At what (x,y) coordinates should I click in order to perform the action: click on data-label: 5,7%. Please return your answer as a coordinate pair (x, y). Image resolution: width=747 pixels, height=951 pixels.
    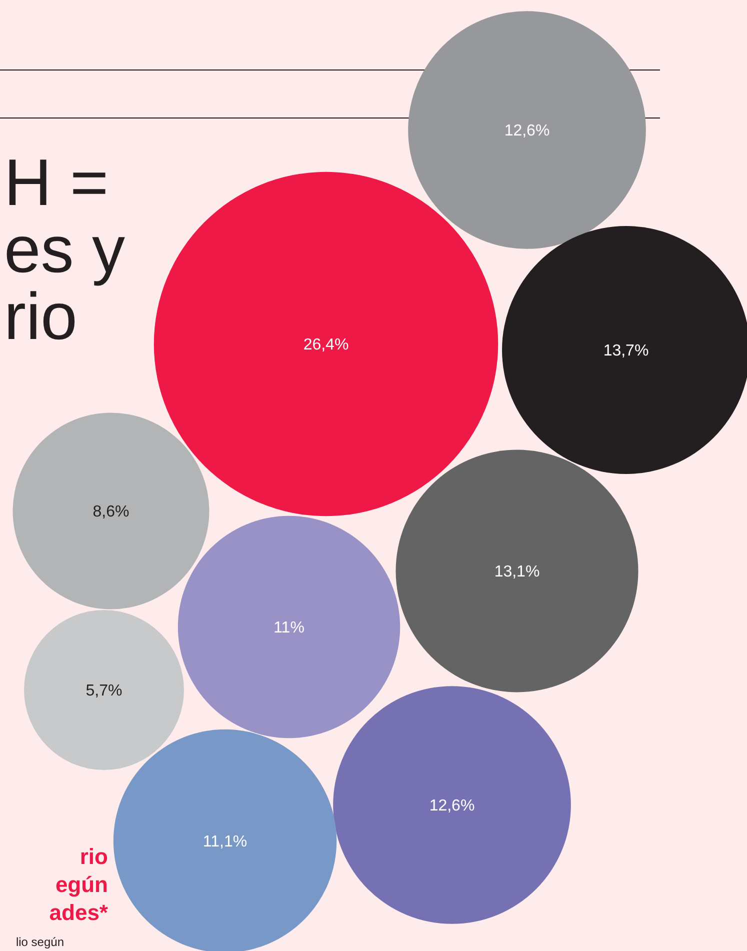
    Looking at the image, I should click on (104, 691).